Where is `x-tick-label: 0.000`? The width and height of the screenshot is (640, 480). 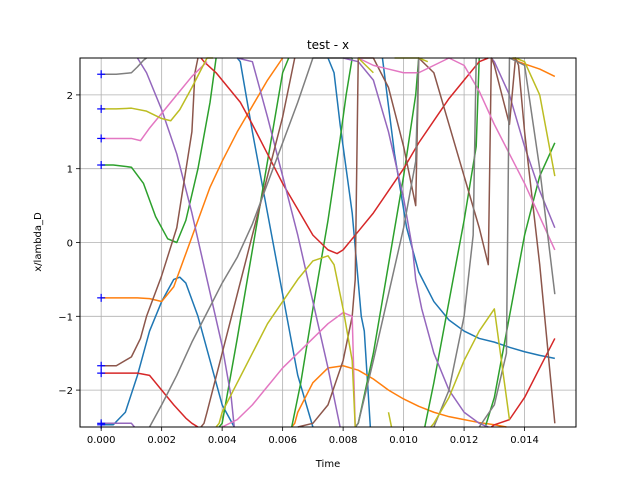 x-tick-label: 0.000 is located at coordinates (101, 440).